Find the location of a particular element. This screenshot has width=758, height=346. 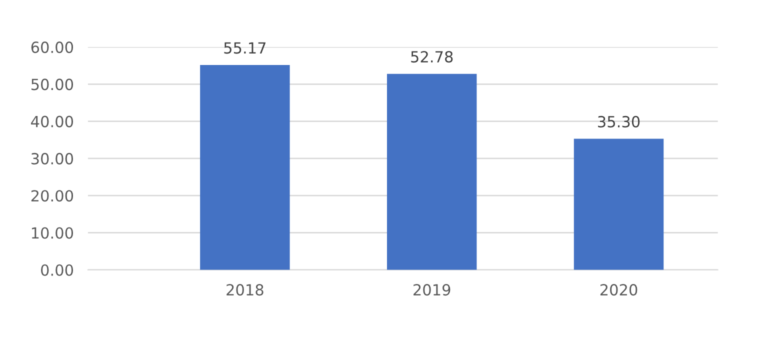

y-tick-label: 30.00 is located at coordinates (52, 158).